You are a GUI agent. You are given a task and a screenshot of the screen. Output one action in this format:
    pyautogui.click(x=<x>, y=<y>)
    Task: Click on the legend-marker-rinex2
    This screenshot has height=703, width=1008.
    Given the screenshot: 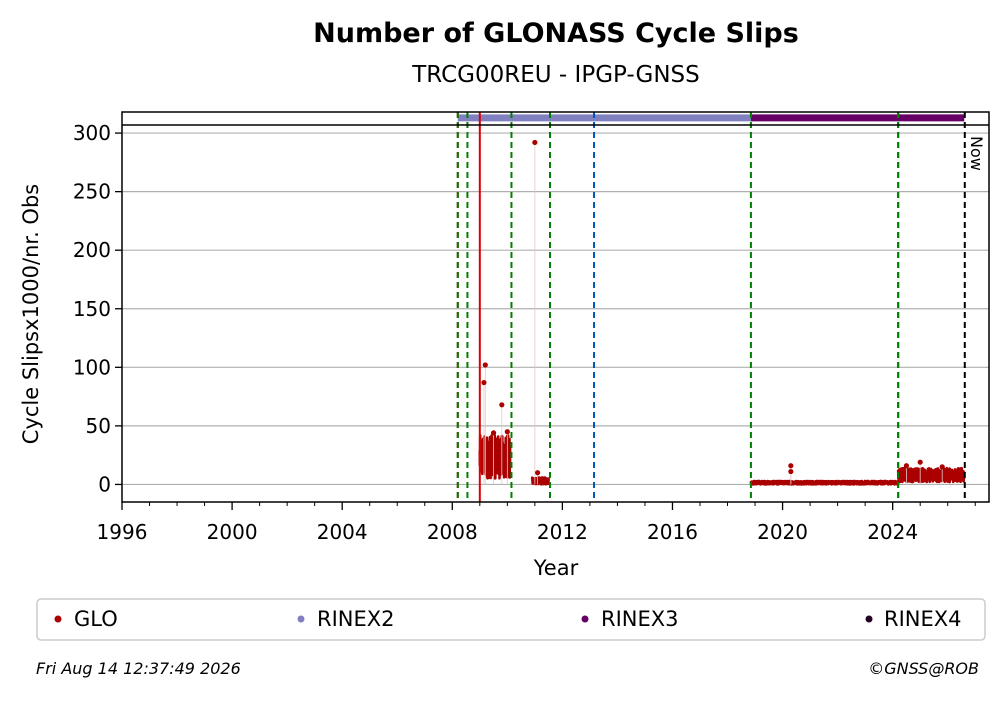 What is the action you would take?
    pyautogui.click(x=301, y=619)
    